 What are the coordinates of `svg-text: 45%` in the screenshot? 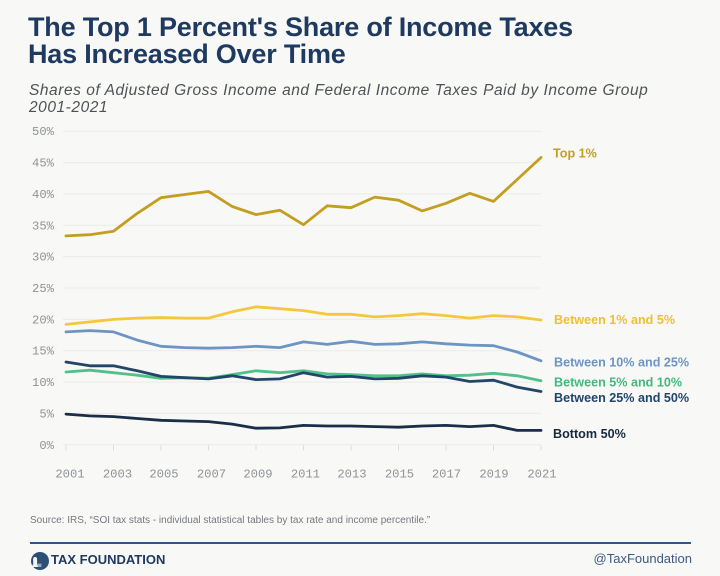 It's located at (43, 164).